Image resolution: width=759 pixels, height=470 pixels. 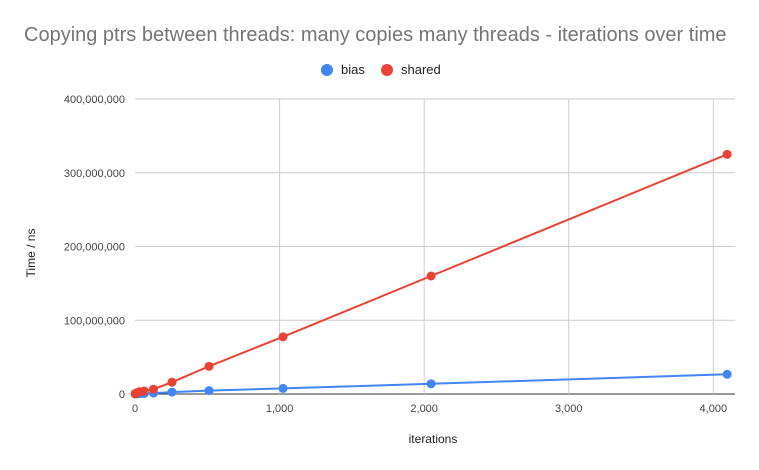 I want to click on y-tick-label: 200,000,000, so click(x=94, y=248).